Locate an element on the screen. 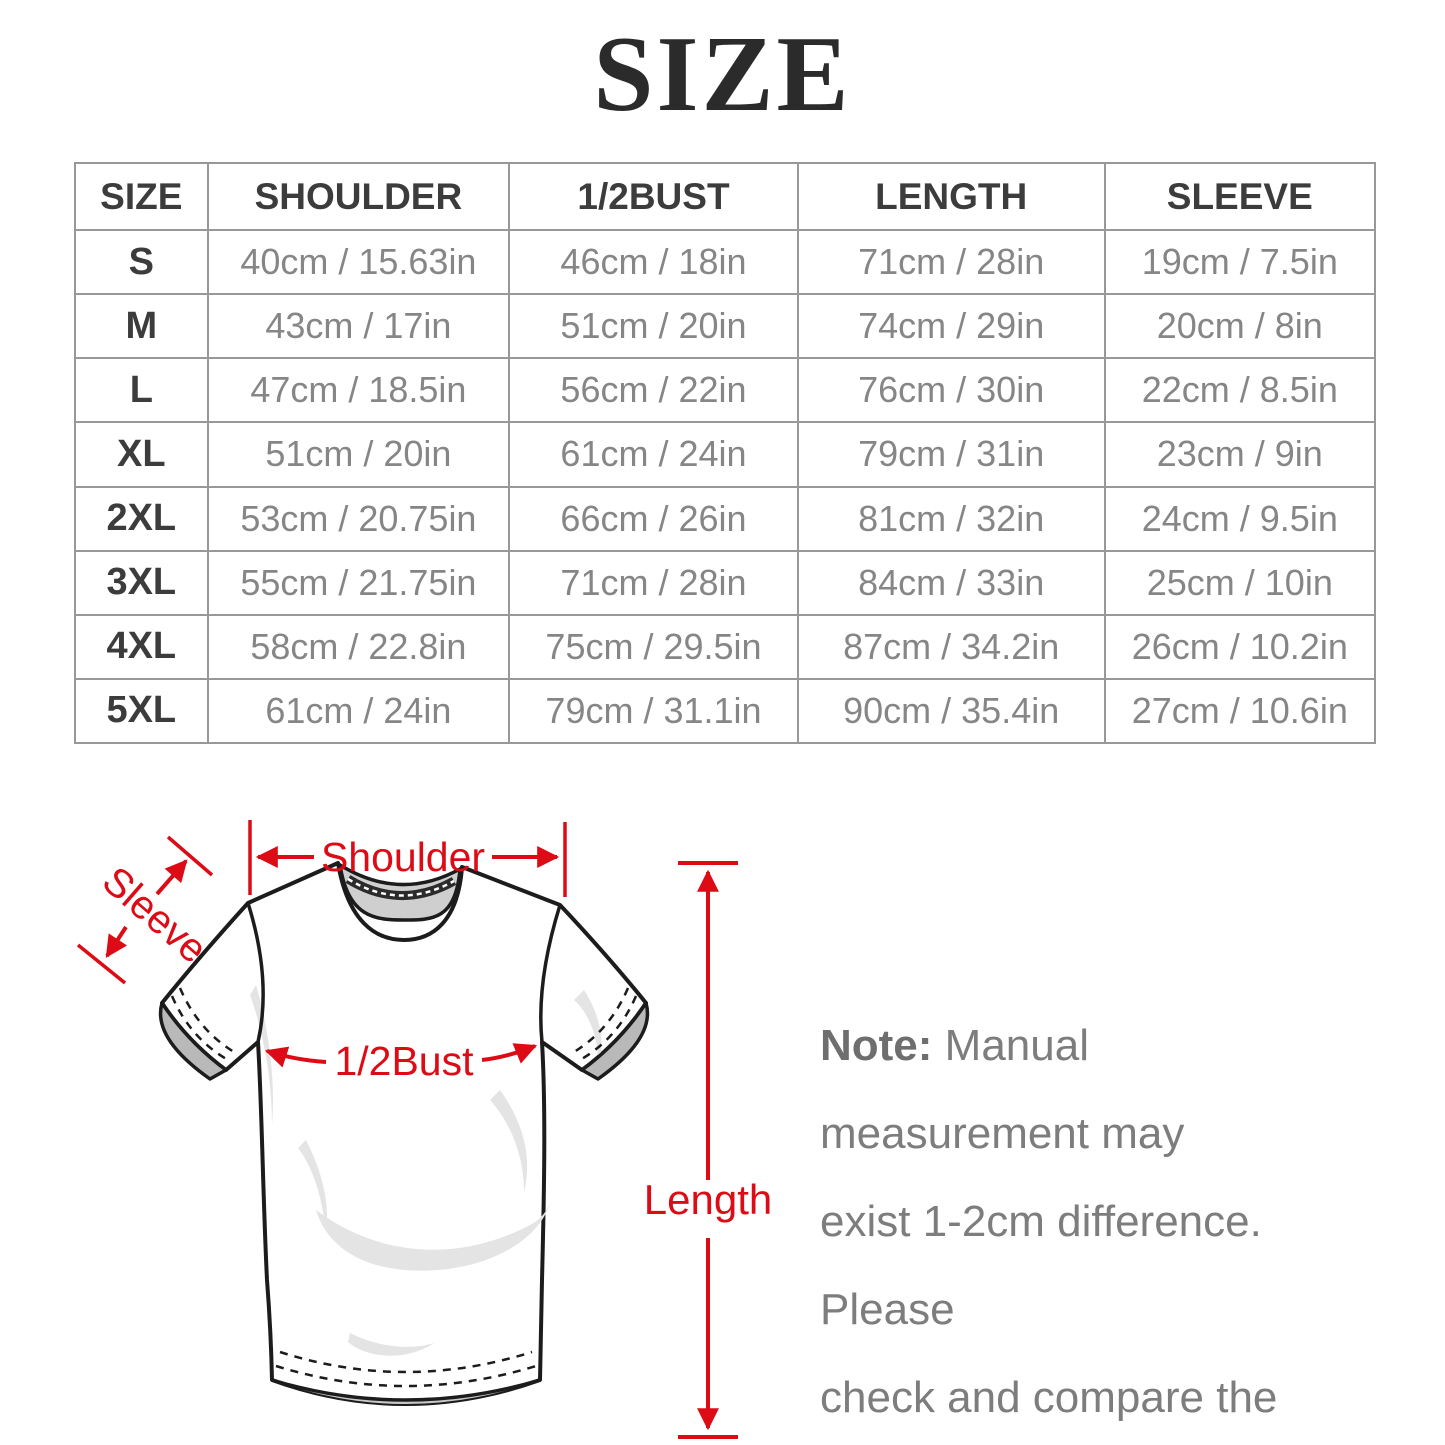  bust-arrow-right is located at coordinates (509, 1053).